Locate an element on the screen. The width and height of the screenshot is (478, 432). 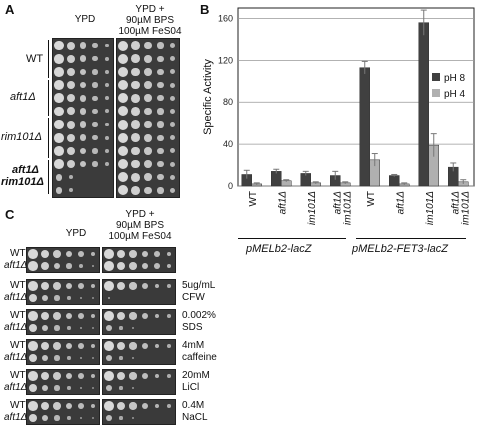
panel-a-bracket-double is located at coordinates (48, 177).